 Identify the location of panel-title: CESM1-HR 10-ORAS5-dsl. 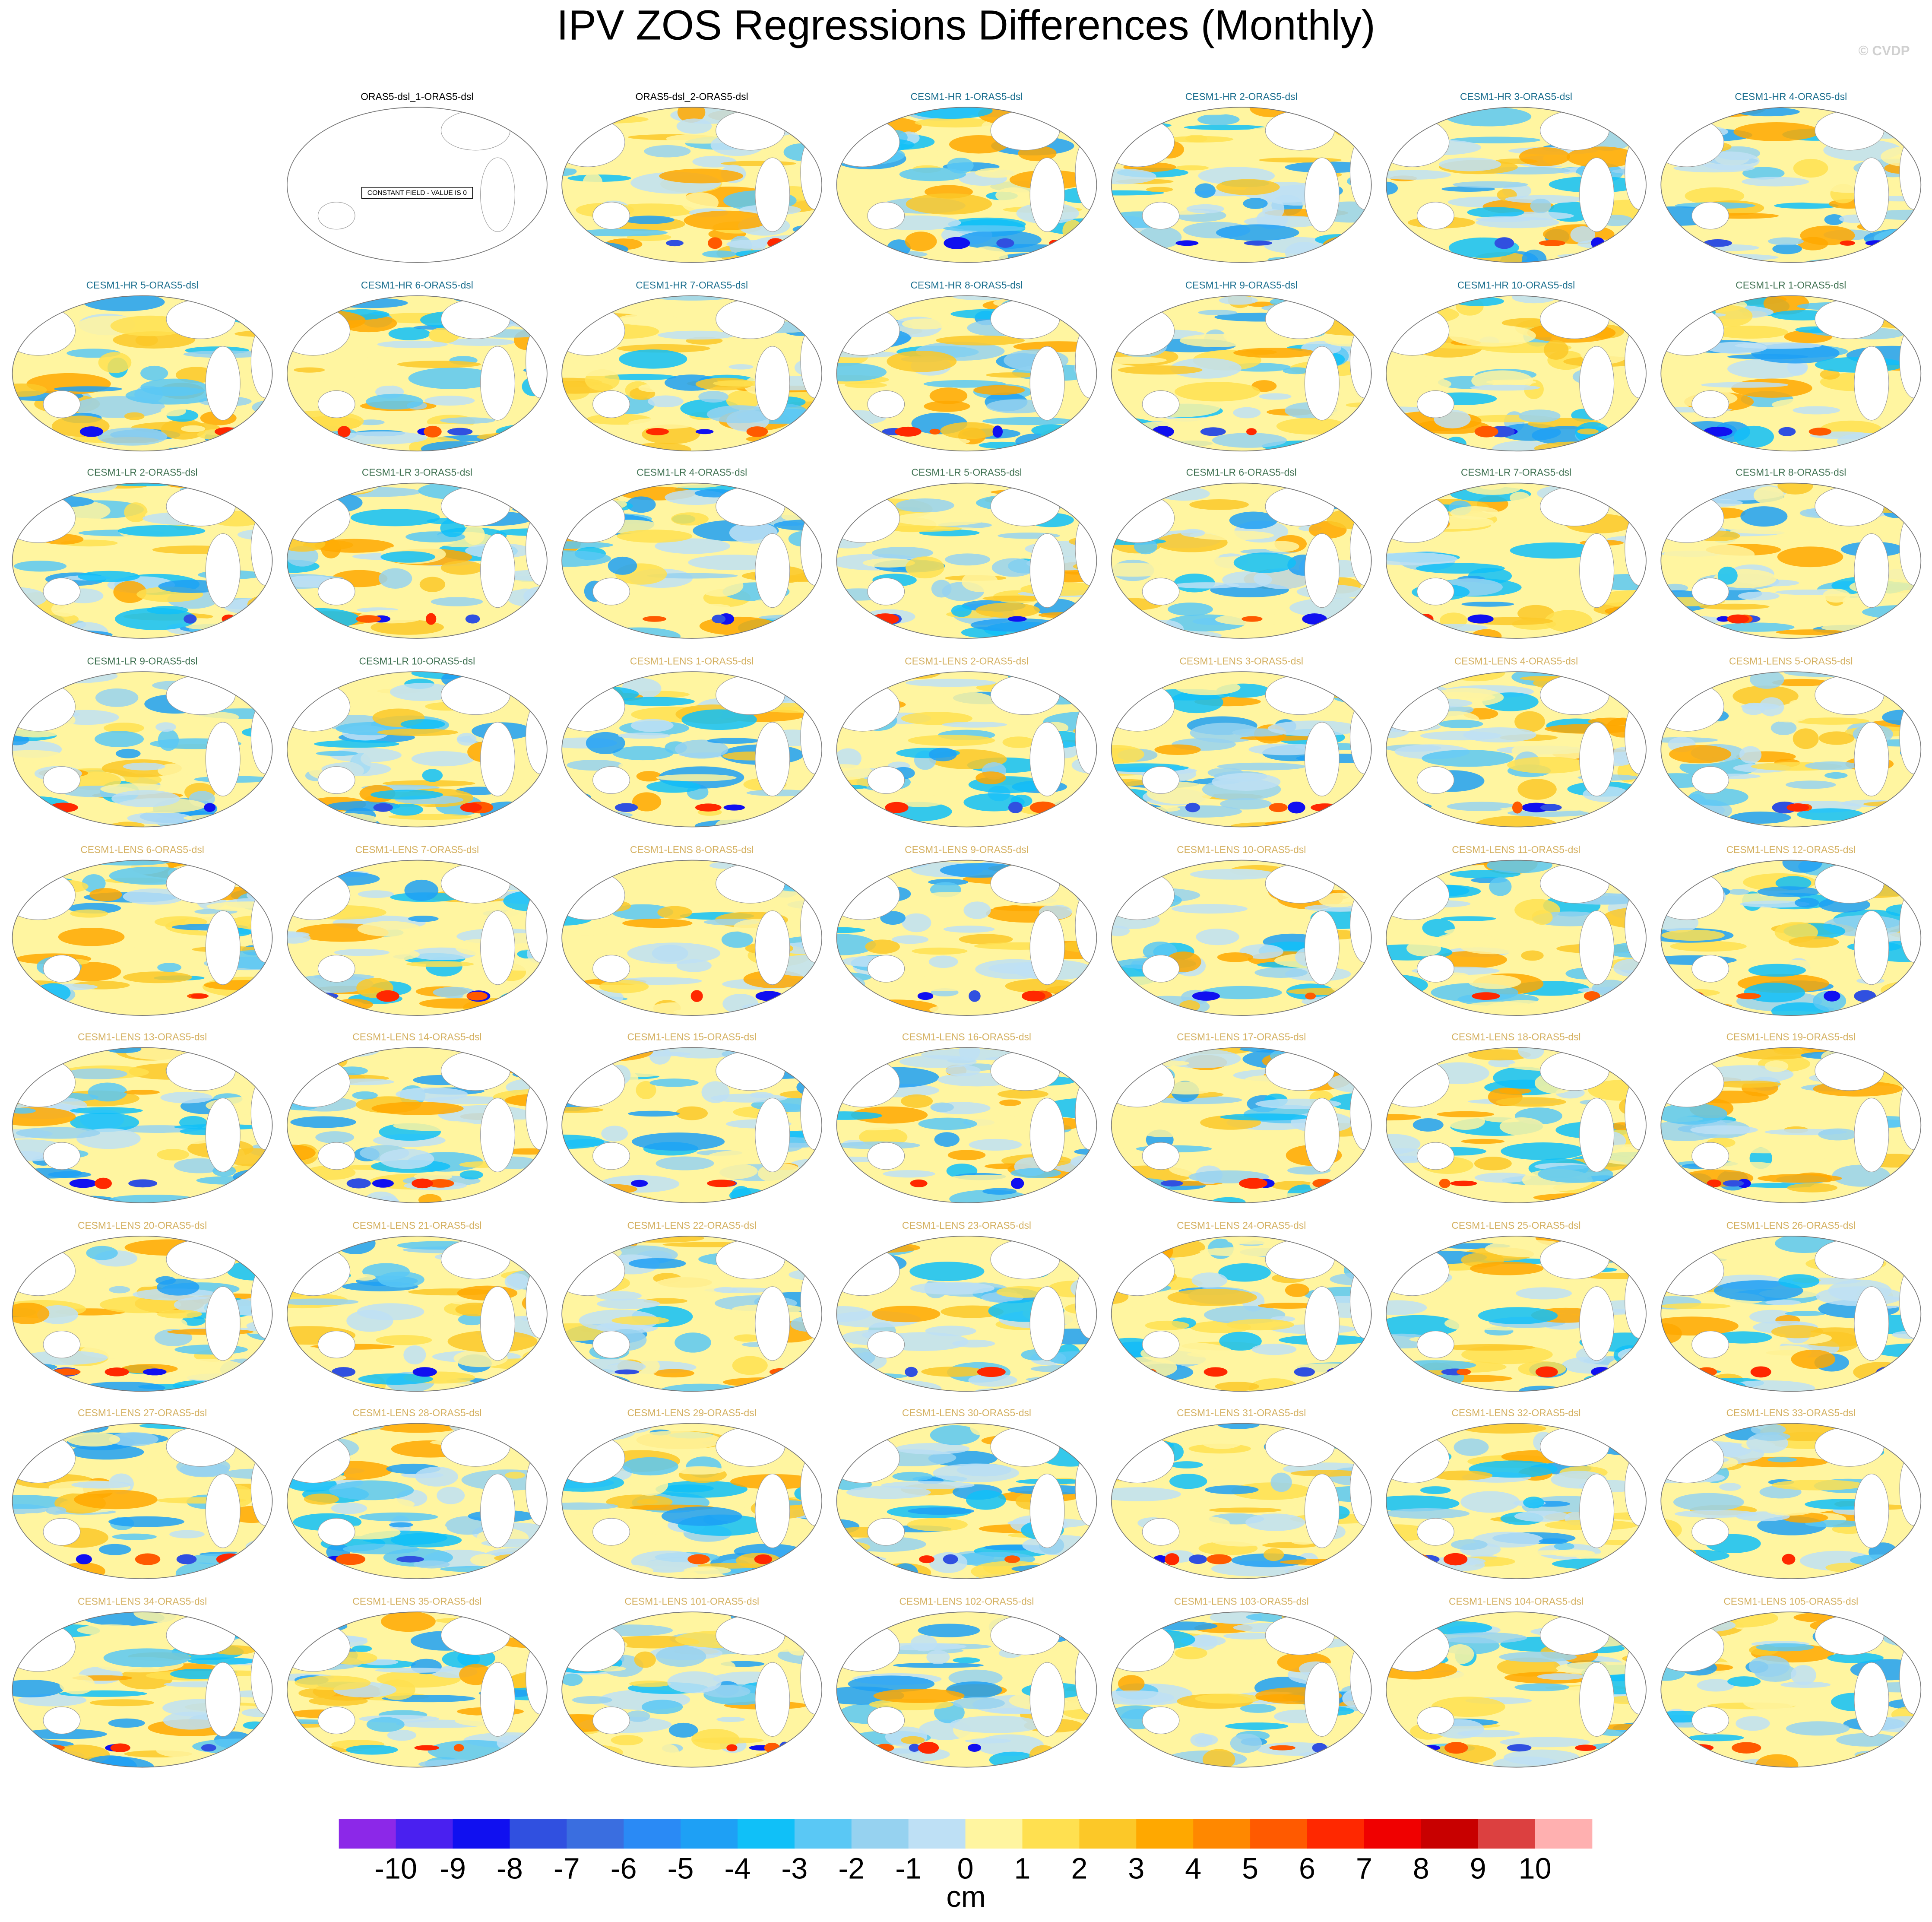
(1516, 285).